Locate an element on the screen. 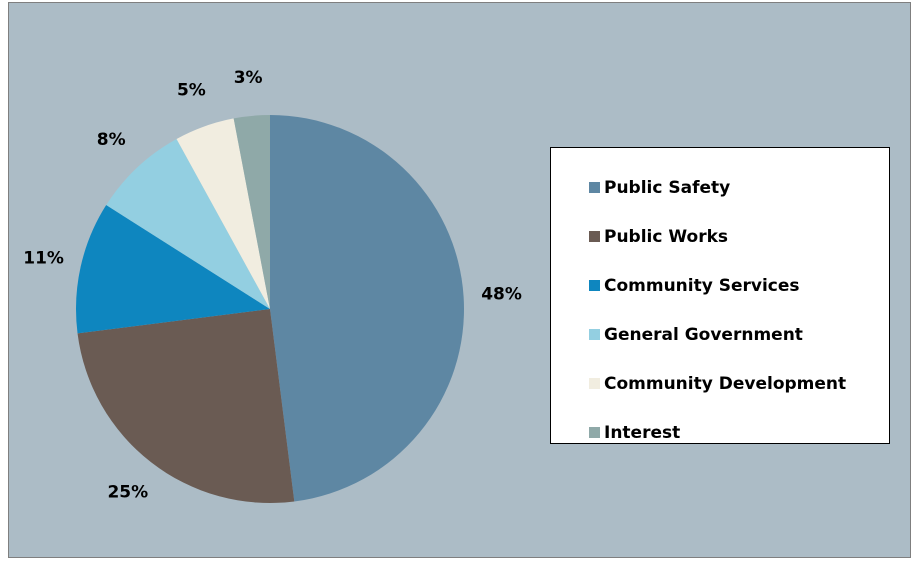  pie-slice-community-development is located at coordinates (223, 213).